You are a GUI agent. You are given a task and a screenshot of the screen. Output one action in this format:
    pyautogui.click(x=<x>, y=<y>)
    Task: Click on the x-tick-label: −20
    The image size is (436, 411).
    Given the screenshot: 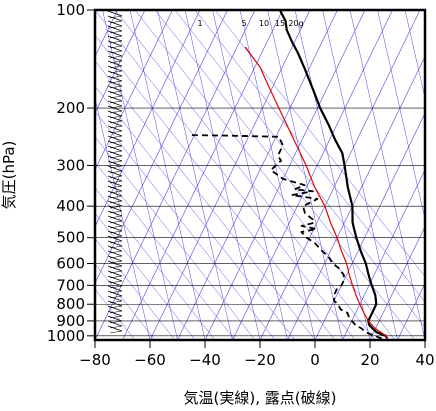 What is the action you would take?
    pyautogui.click(x=260, y=360)
    